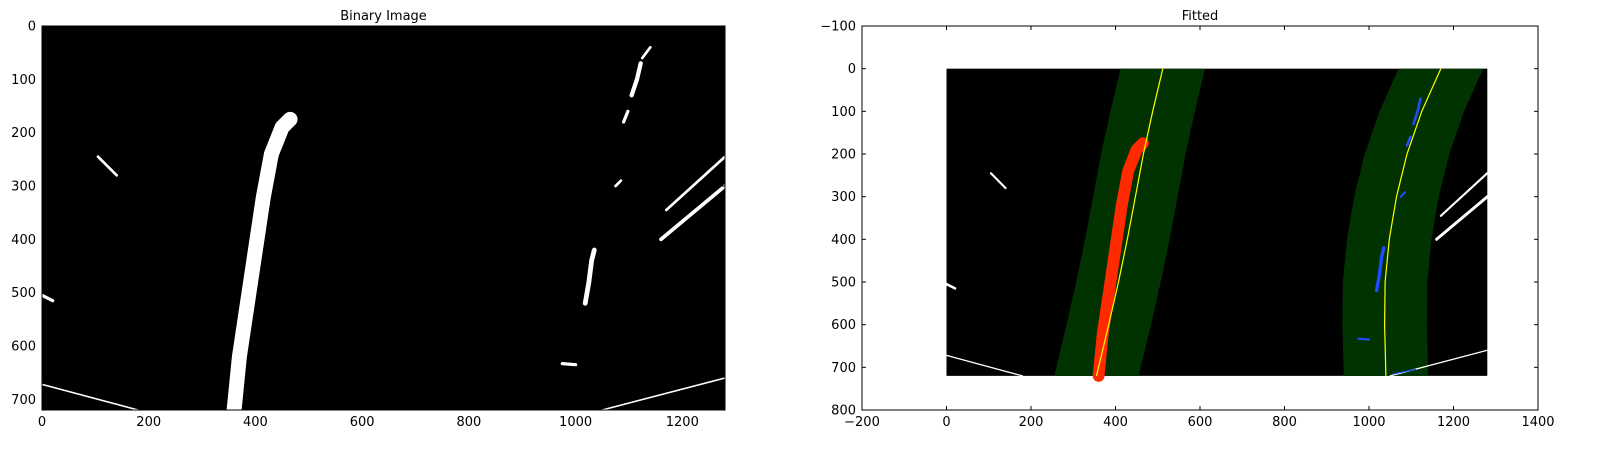  What do you see at coordinates (1120, 259) in the screenshot?
I see `left-lane-pixels` at bounding box center [1120, 259].